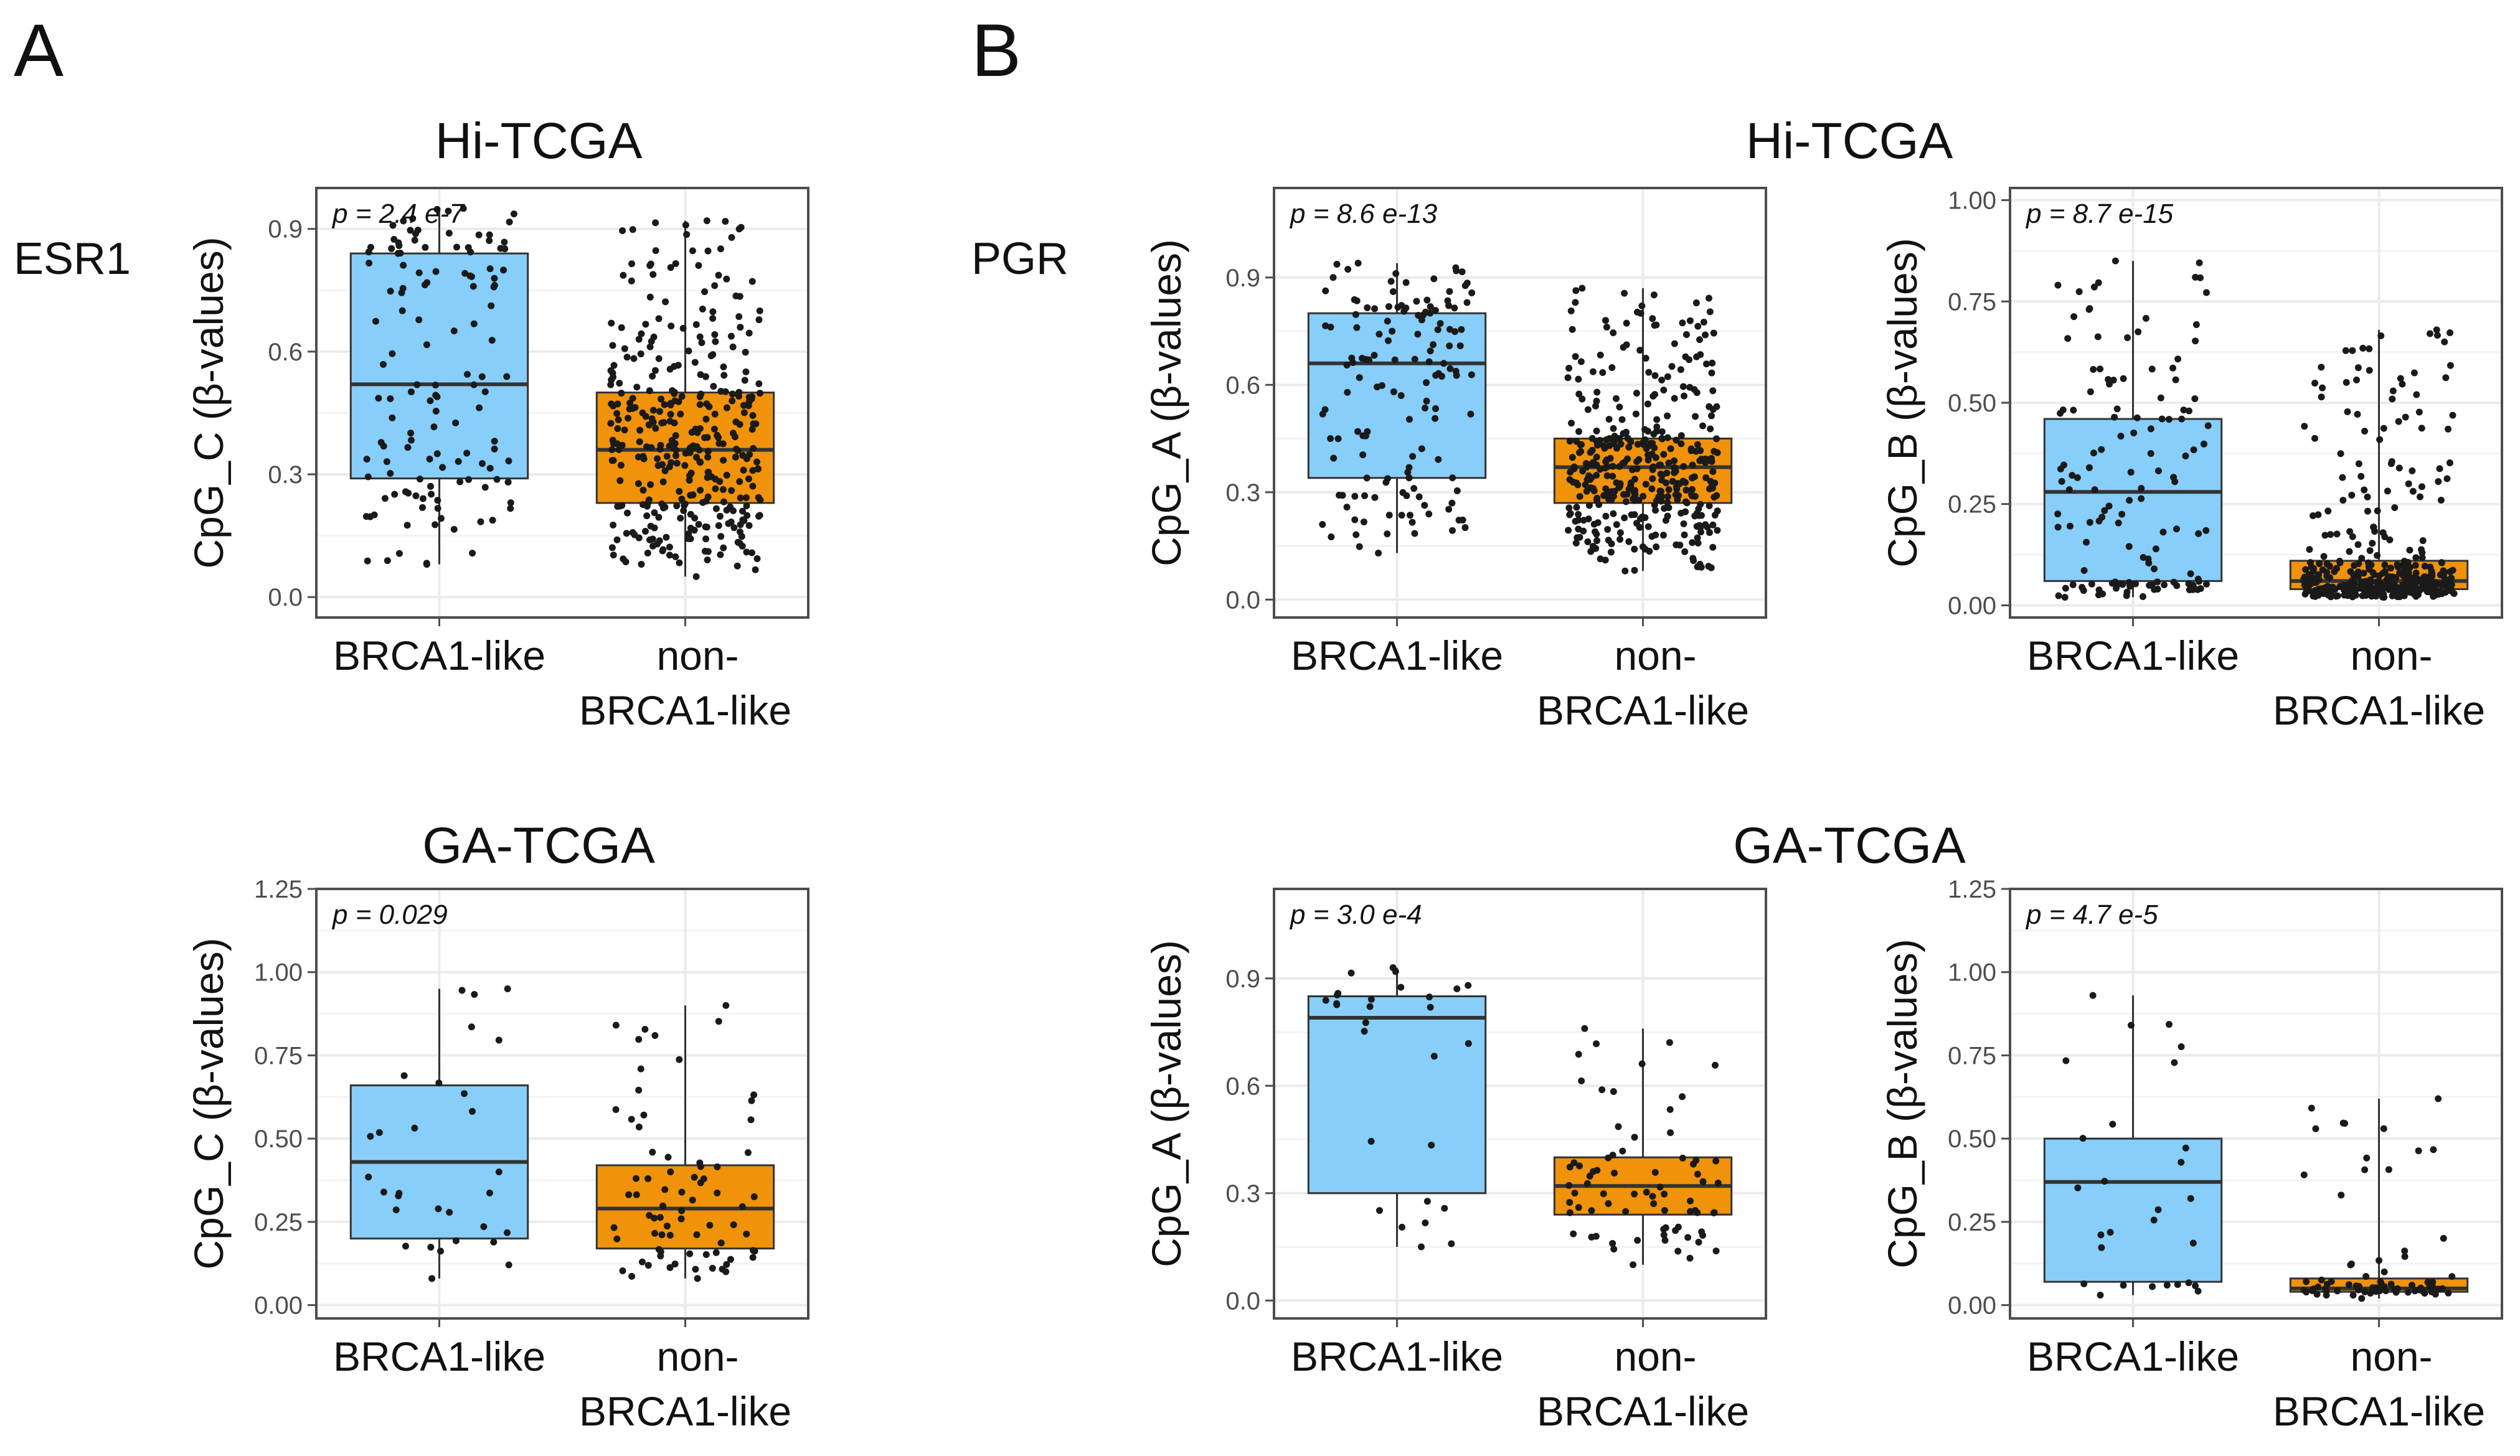  Describe the element at coordinates (1972, 403) in the screenshot. I see `y-tick-label: 0.50` at that location.